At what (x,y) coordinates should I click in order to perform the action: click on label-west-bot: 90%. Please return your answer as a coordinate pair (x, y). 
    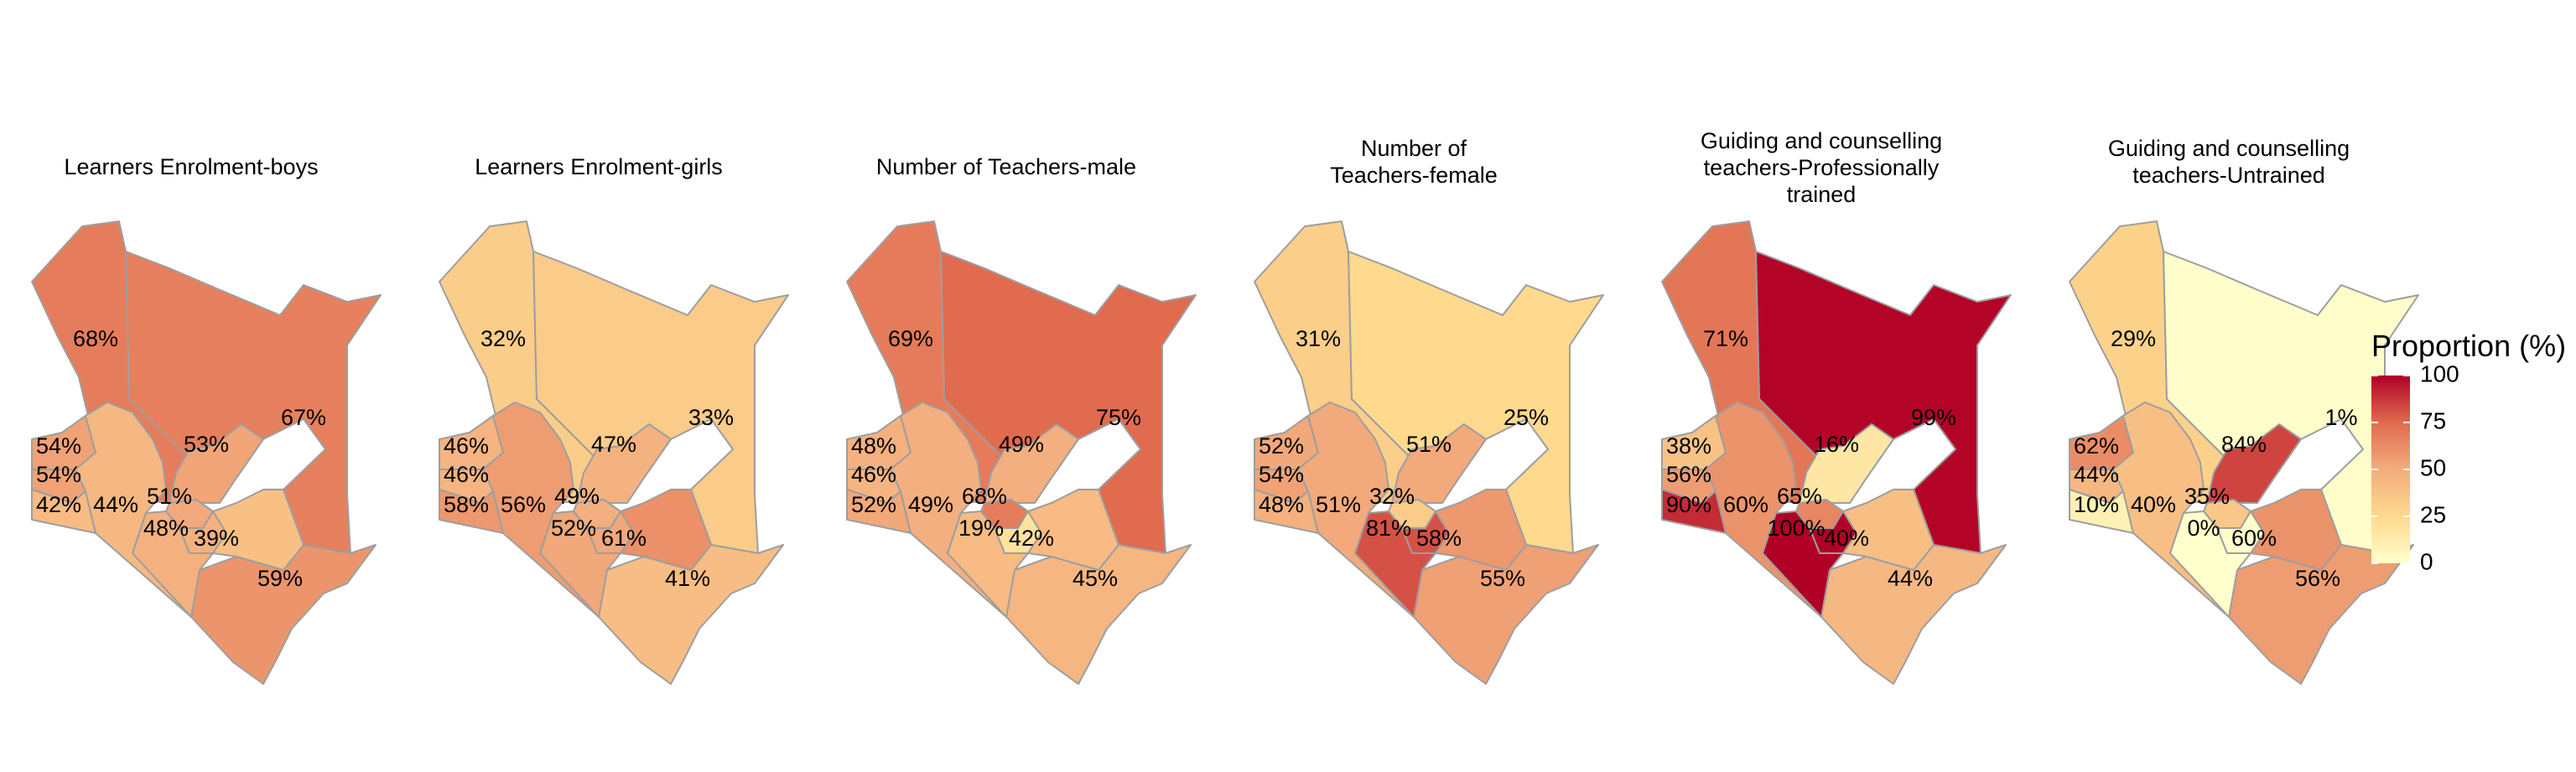
    Looking at the image, I should click on (1688, 505).